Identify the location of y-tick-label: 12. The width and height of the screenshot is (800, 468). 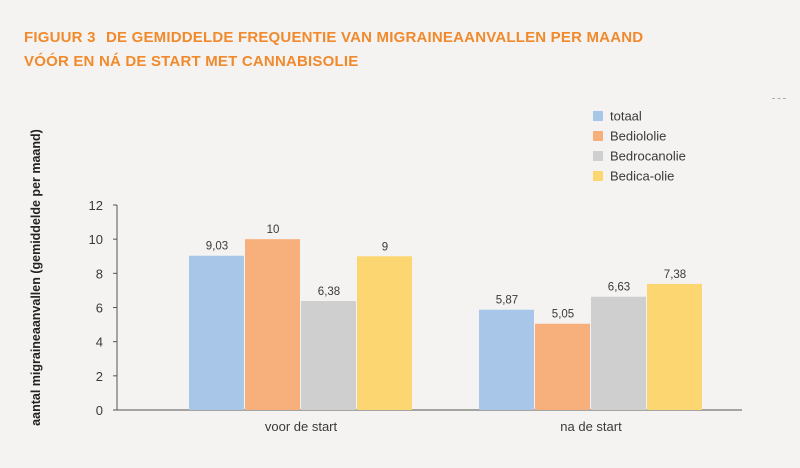
(96, 205).